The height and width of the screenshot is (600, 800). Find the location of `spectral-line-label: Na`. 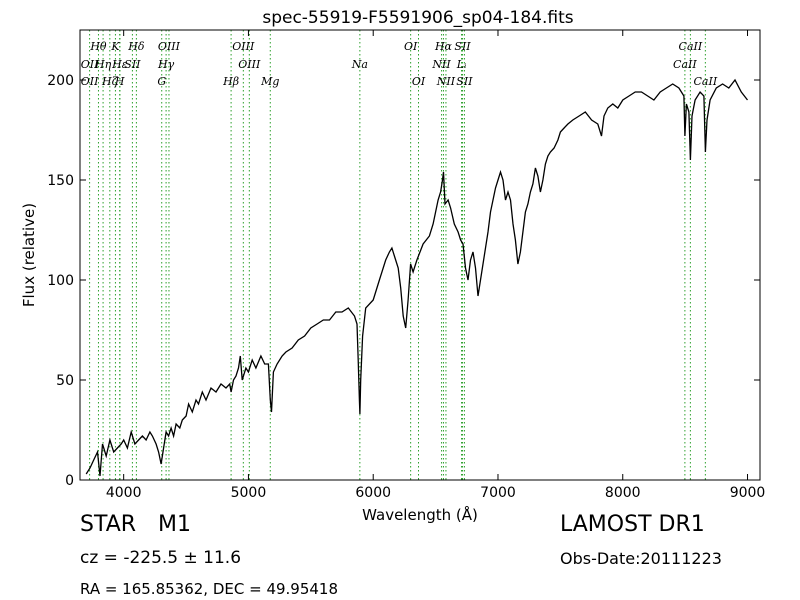

spectral-line-label: Na is located at coordinates (359, 64).